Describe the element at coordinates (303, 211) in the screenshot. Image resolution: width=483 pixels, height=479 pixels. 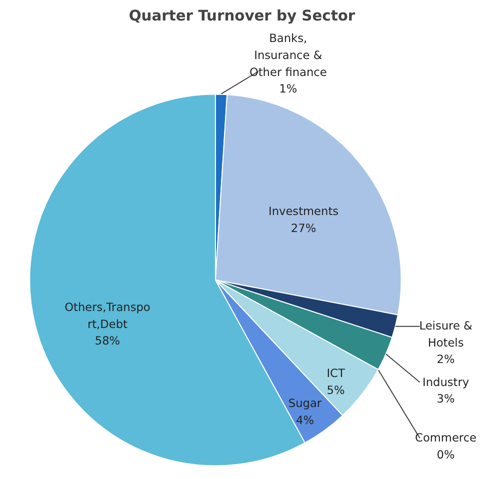
I see `slice-label: Investments` at that location.